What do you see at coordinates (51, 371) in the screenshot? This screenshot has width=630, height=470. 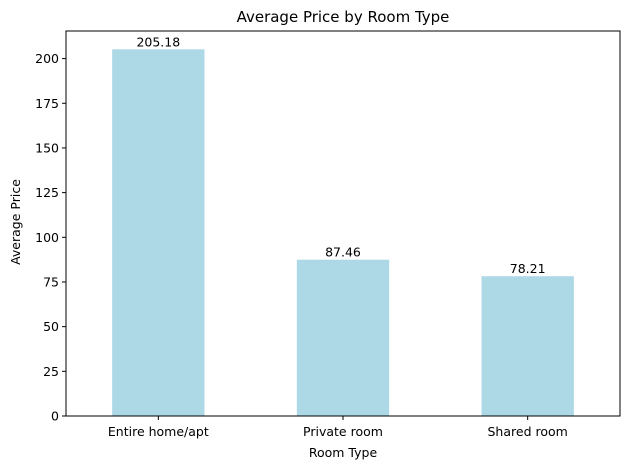 I see `y-tick-label-1: 25` at bounding box center [51, 371].